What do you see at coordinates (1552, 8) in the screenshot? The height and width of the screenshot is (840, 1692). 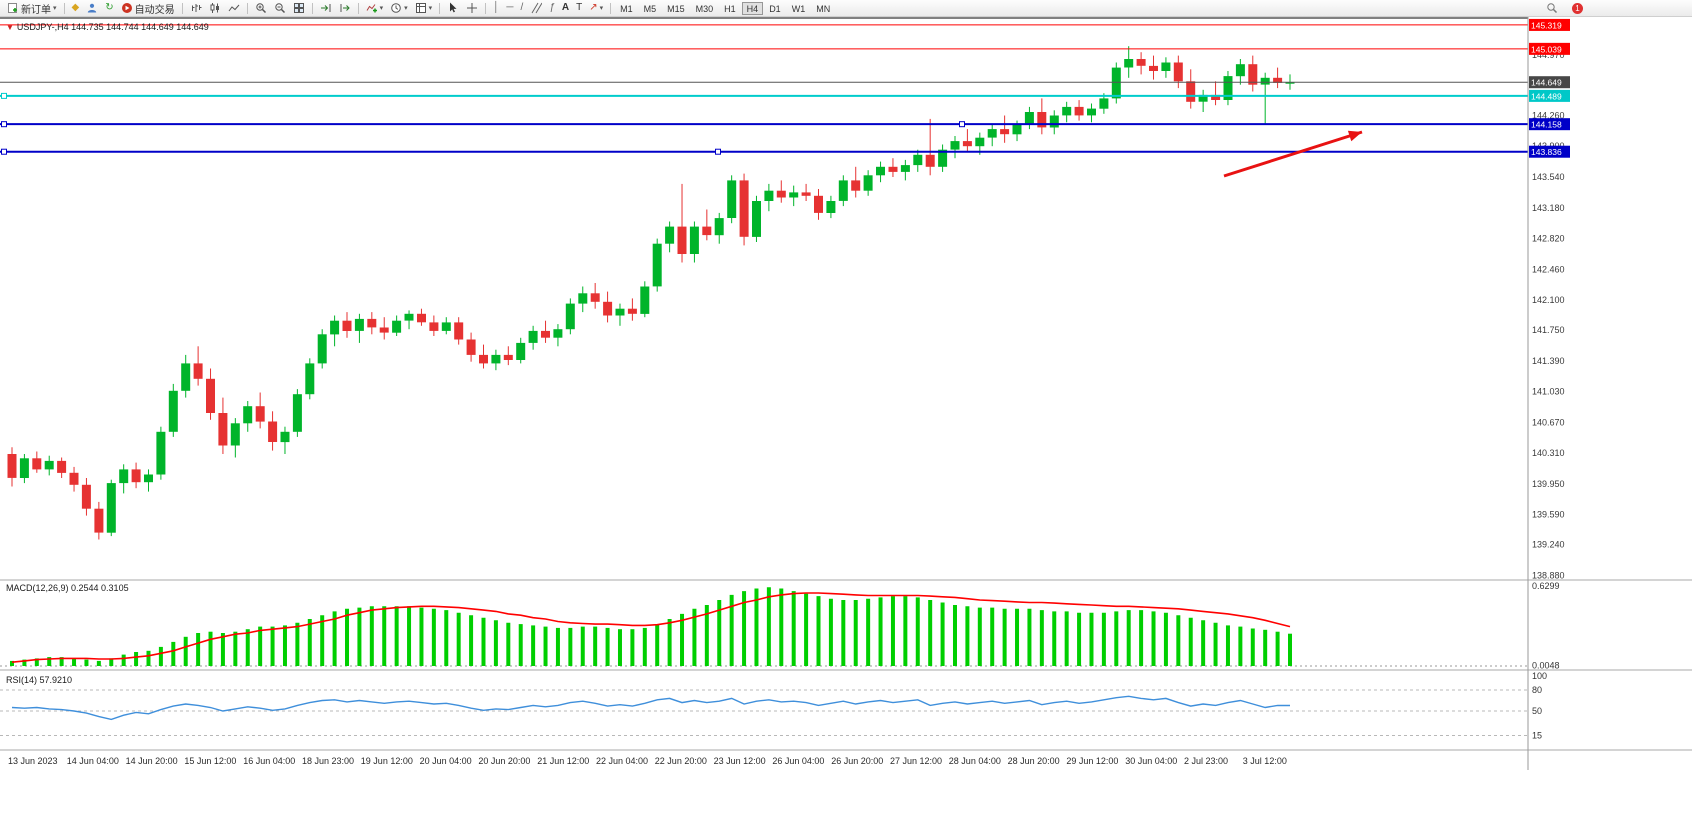 I see `search-icon` at bounding box center [1552, 8].